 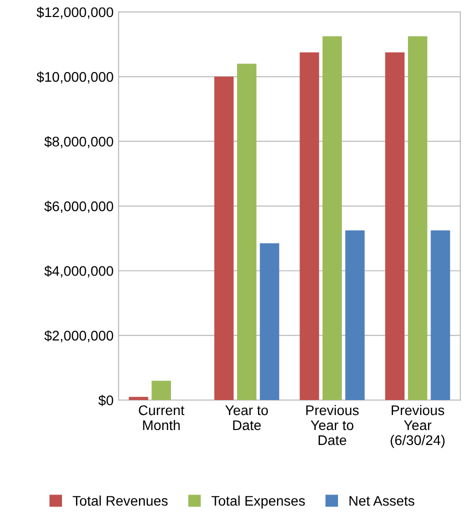 I want to click on legend-label: Net Assets, so click(x=382, y=501).